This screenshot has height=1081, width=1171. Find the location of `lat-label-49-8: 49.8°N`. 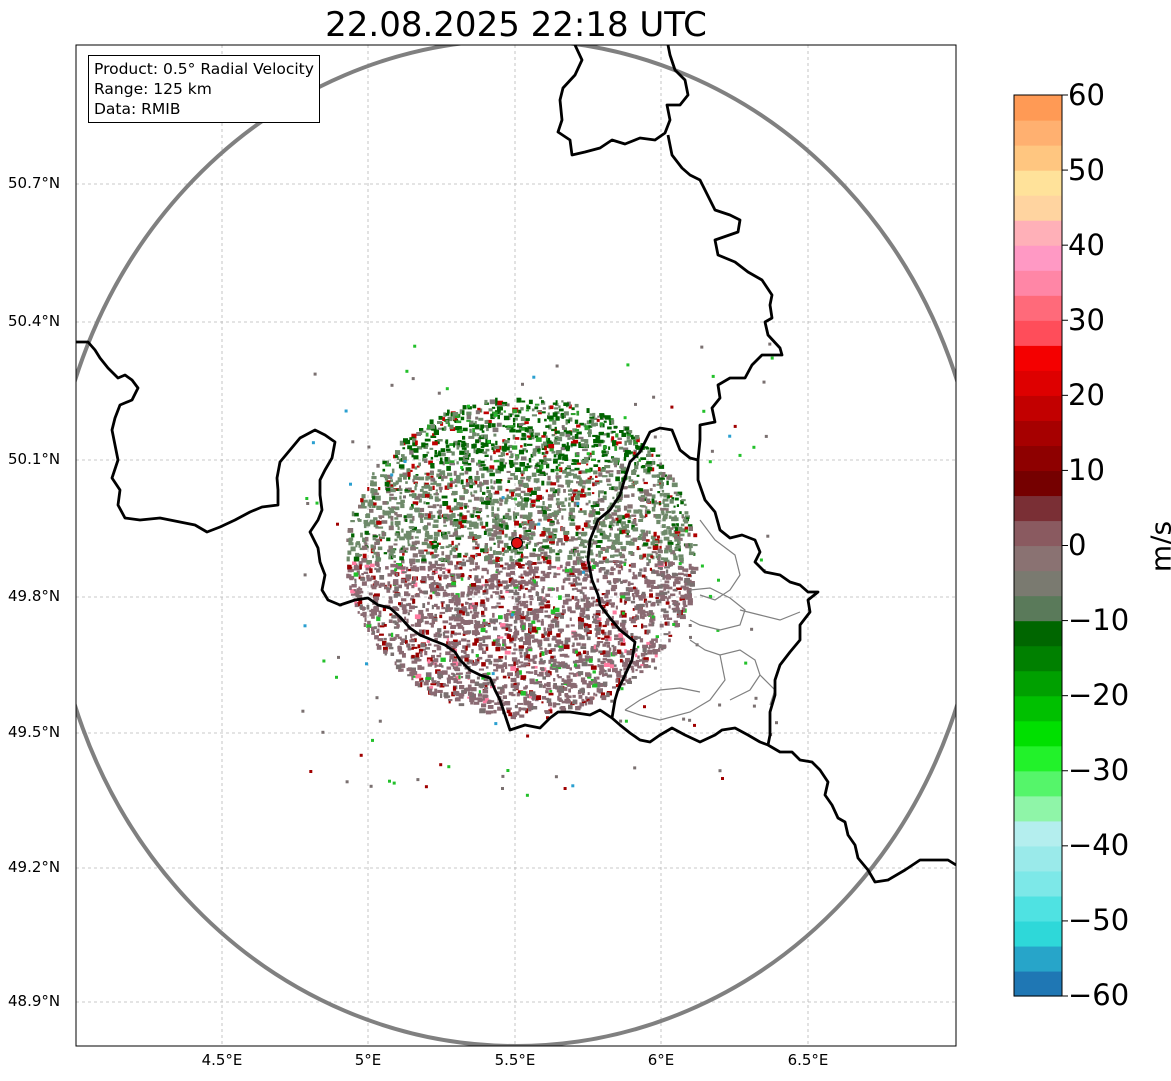

lat-label-49-8: 49.8°N is located at coordinates (34, 596).